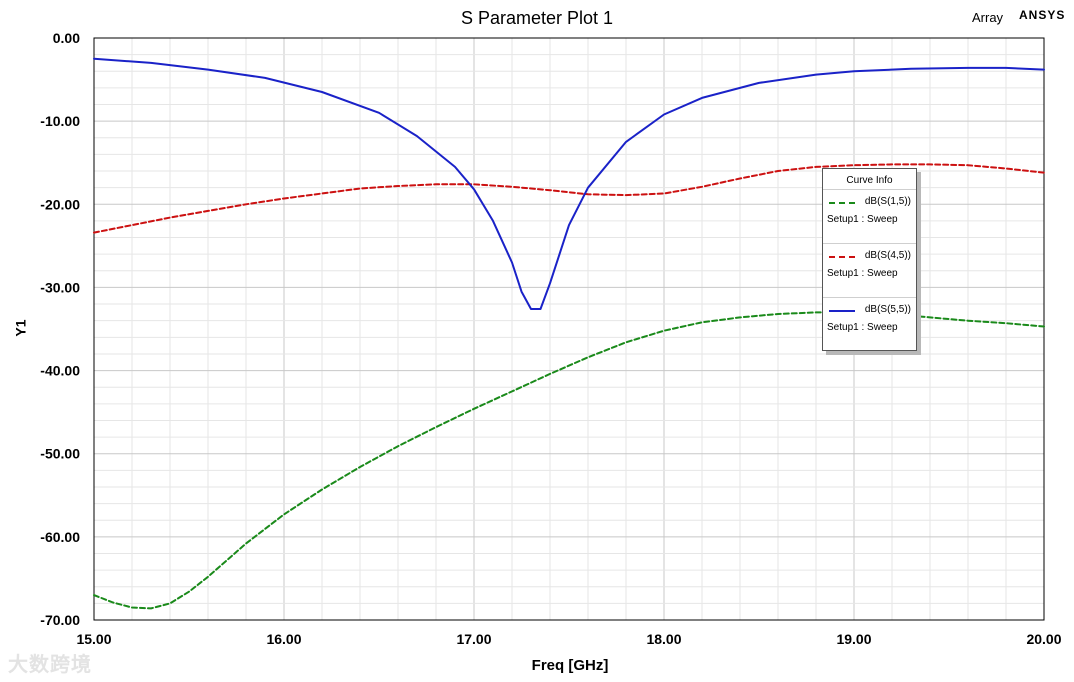 Image resolution: width=1074 pixels, height=682 pixels. I want to click on y-tick-label: -60.00, so click(60, 537).